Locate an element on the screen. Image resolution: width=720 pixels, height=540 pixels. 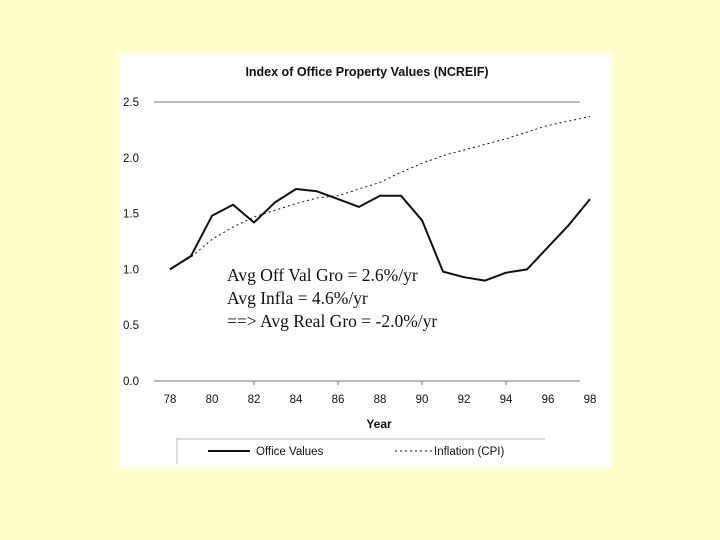
x-tick-label: 78 is located at coordinates (170, 400).